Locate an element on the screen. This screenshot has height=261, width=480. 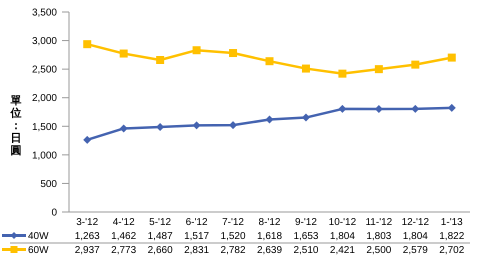
data-label: 1,653 is located at coordinates (306, 236).